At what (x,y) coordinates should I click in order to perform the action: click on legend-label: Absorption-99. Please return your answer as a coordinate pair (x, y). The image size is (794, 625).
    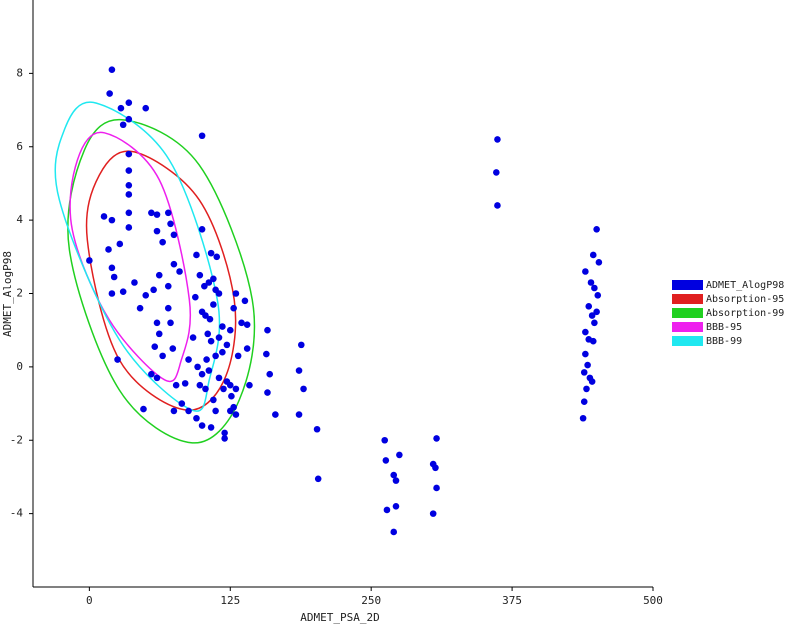
    Looking at the image, I should click on (745, 313).